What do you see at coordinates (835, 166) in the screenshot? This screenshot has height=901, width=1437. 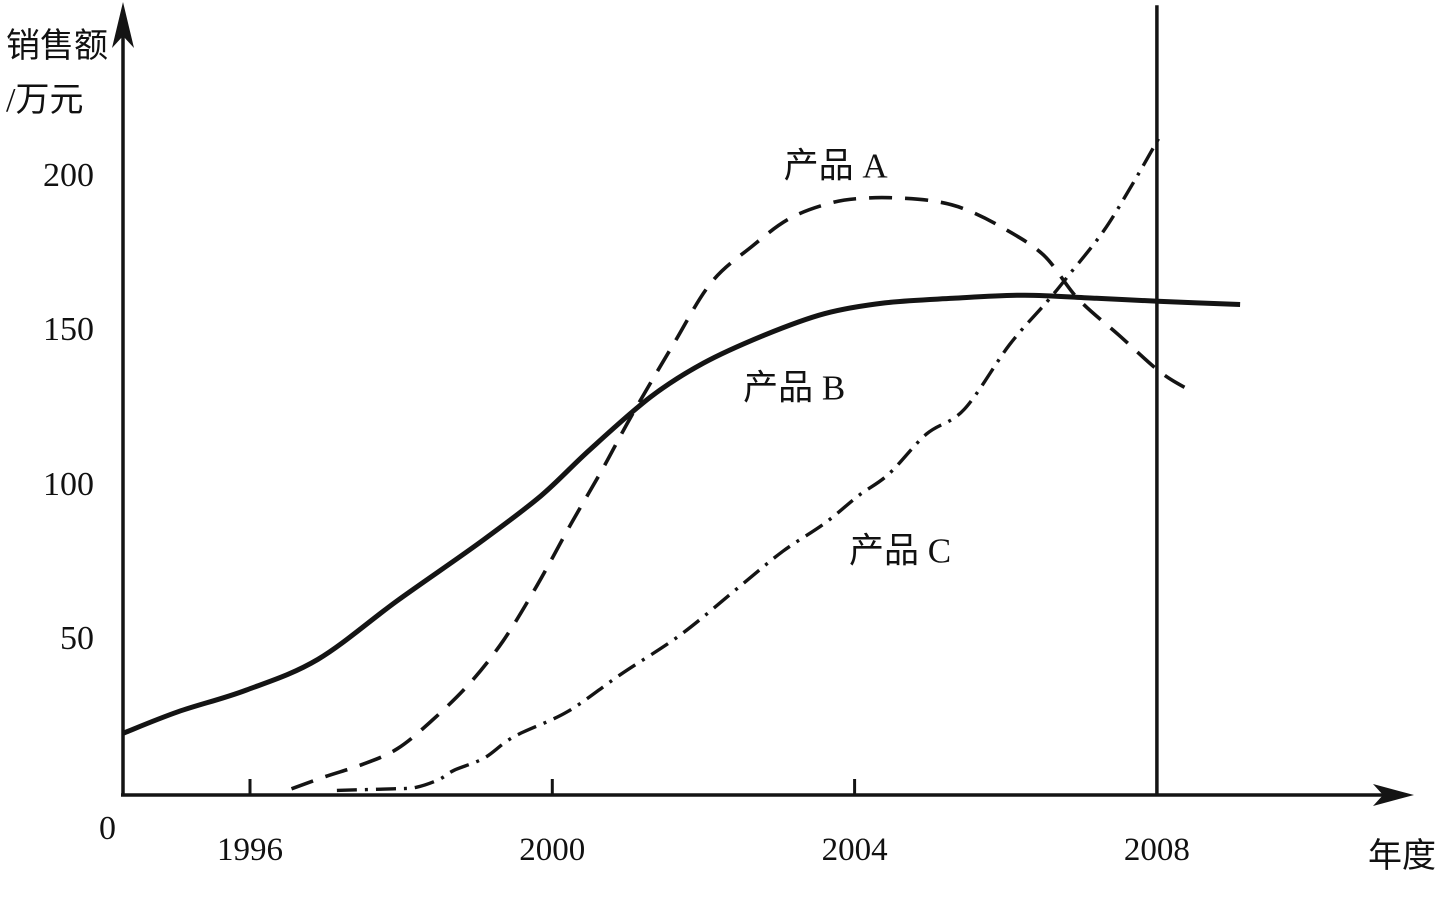 I see `series-label-product-a: 产品 A` at bounding box center [835, 166].